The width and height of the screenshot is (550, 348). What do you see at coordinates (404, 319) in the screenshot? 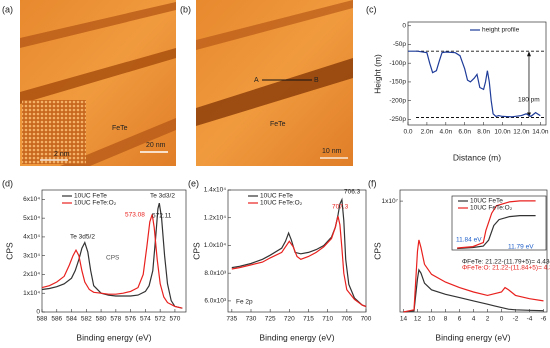
I see `x-tick-label: 14` at bounding box center [404, 319].